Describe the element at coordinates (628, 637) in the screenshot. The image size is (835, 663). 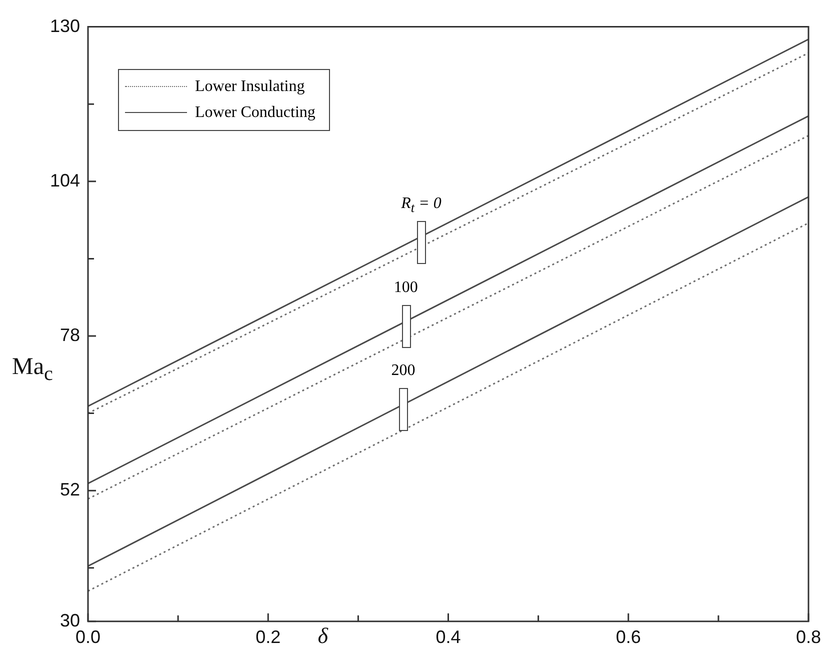
I see `x-tick-label: 0.6` at that location.